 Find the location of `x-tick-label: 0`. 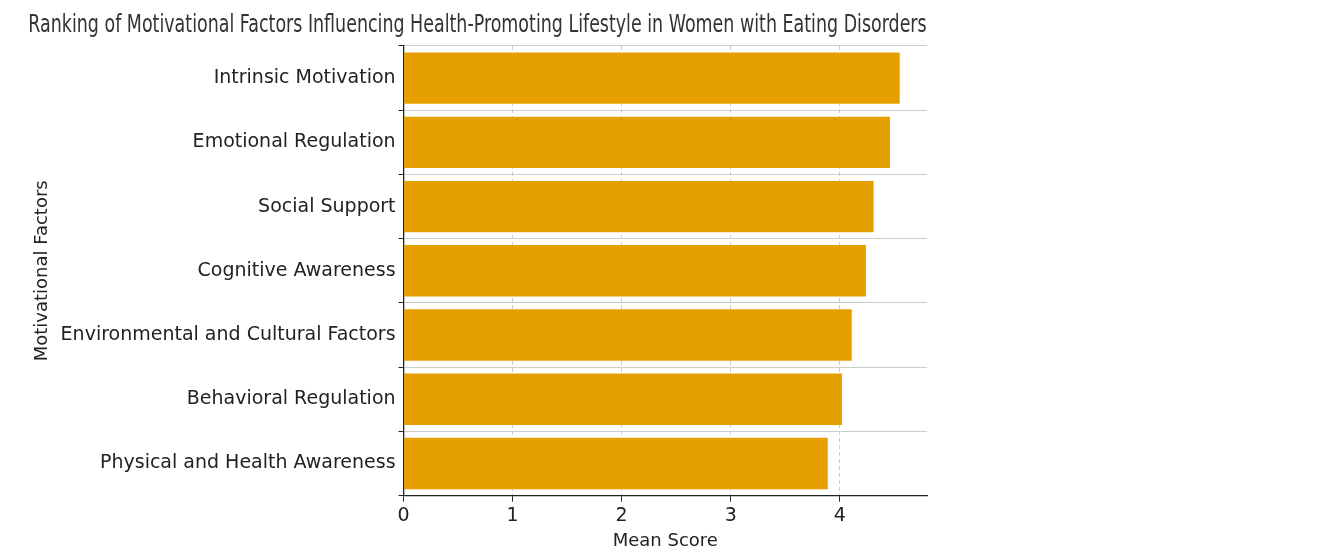

x-tick-label: 0 is located at coordinates (403, 513).